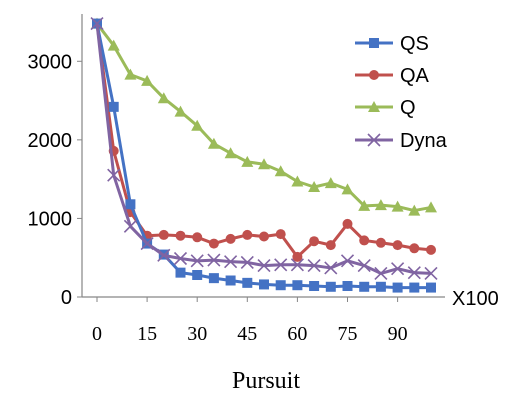  What do you see at coordinates (197, 334) in the screenshot?
I see `x-tick-label: 30` at bounding box center [197, 334].